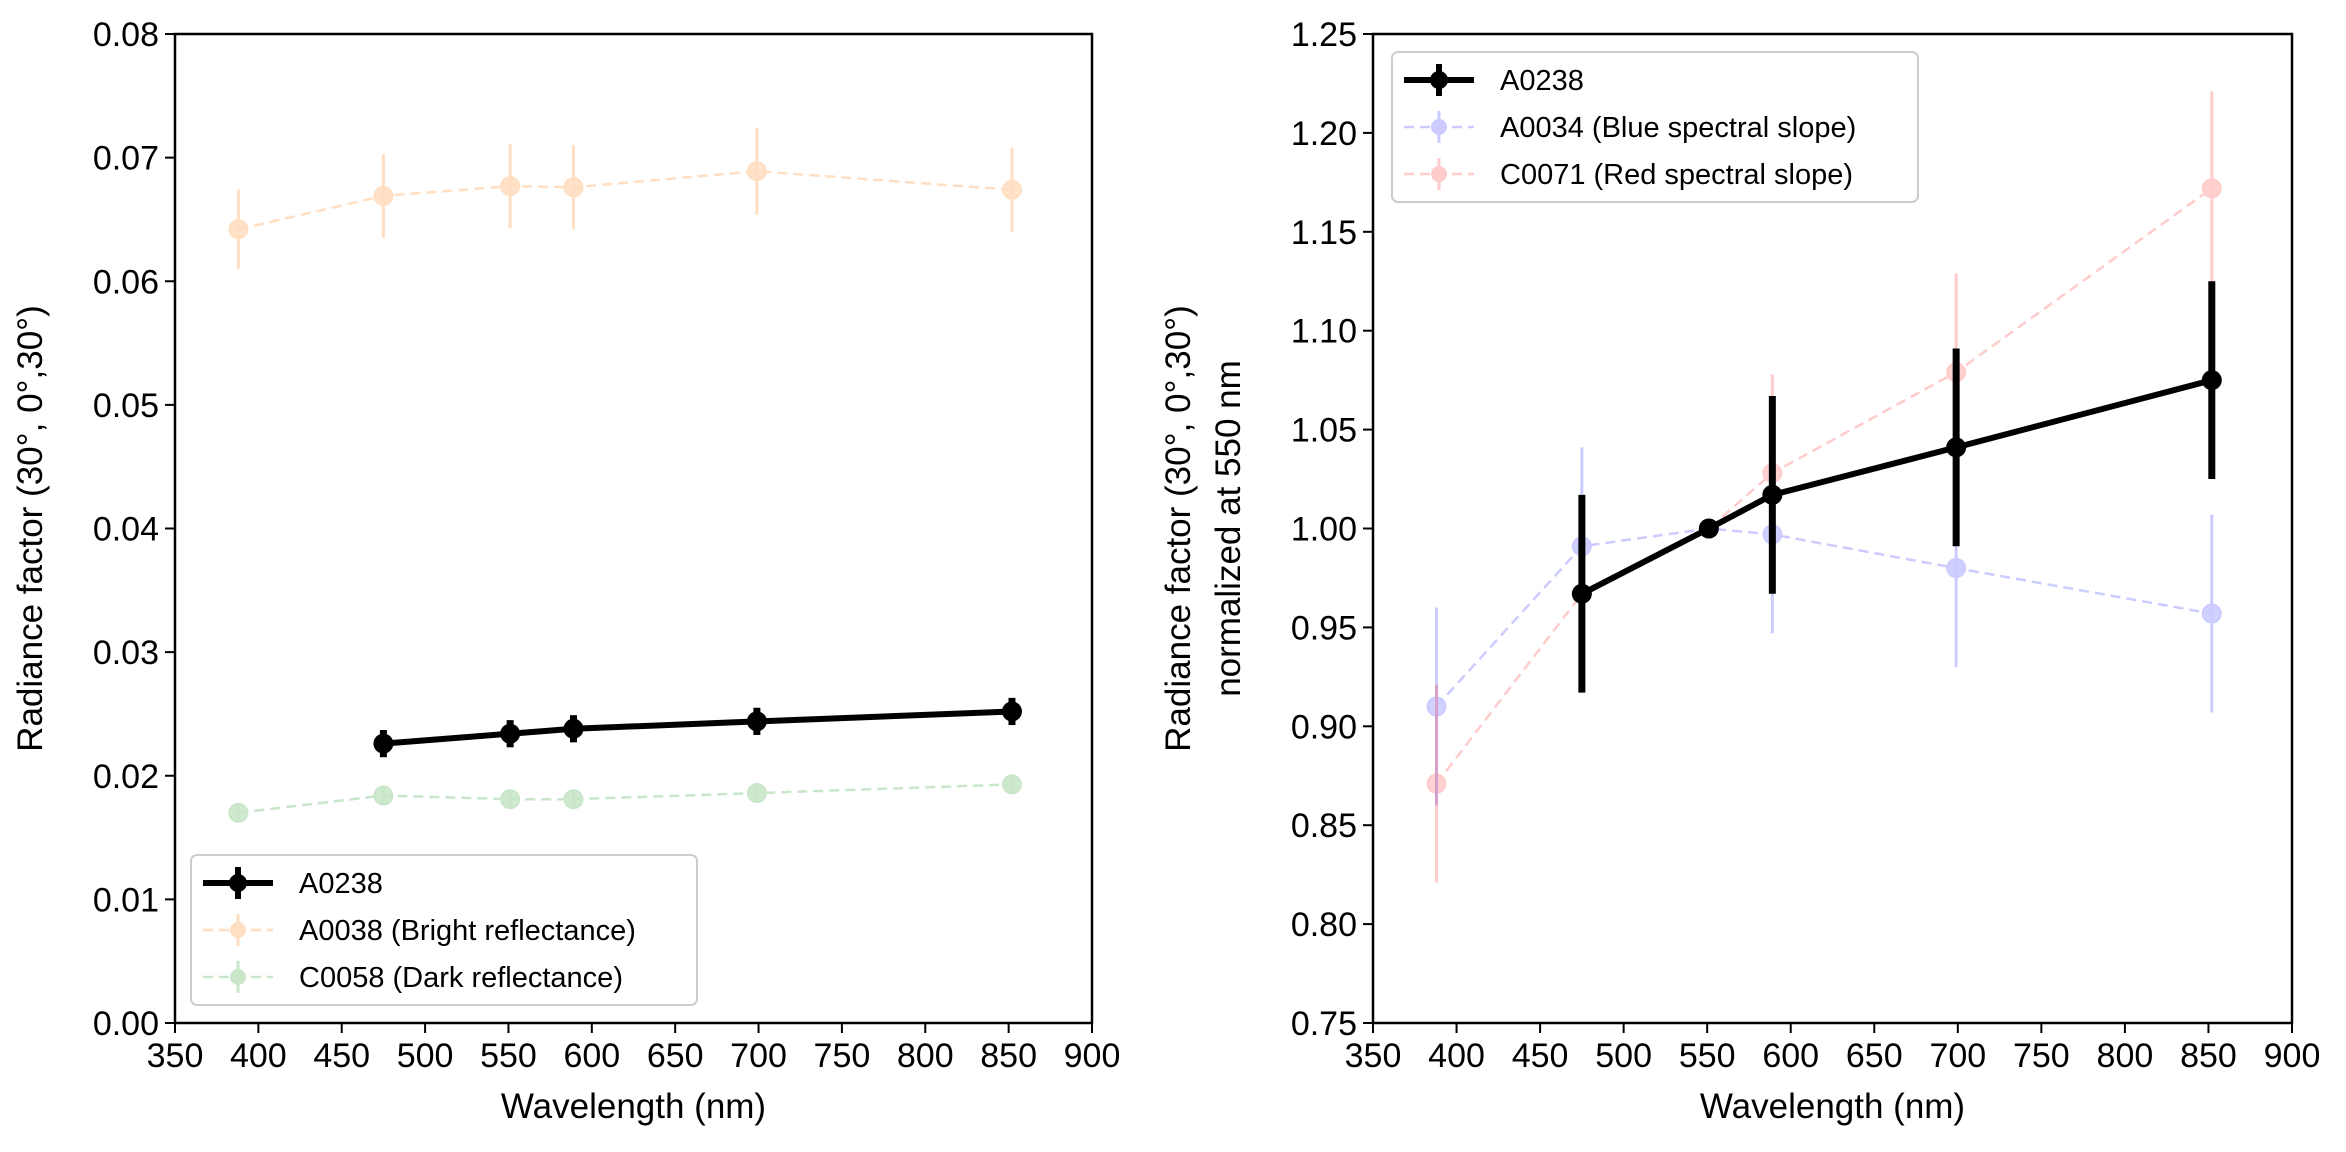 Image resolution: width=2346 pixels, height=1152 pixels. I want to click on y-tick-label: 0.06, so click(126, 282).